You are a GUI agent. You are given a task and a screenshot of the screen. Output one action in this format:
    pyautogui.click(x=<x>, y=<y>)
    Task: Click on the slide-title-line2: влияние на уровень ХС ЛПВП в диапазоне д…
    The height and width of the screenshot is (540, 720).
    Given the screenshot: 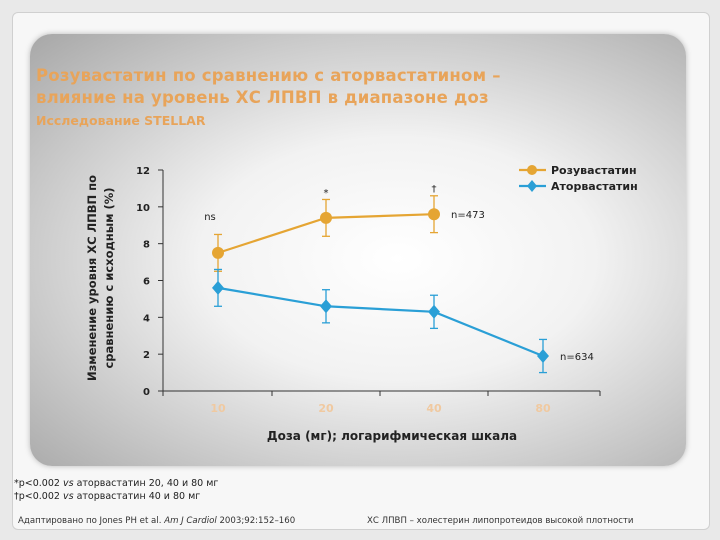 What is the action you would take?
    pyautogui.click(x=262, y=97)
    